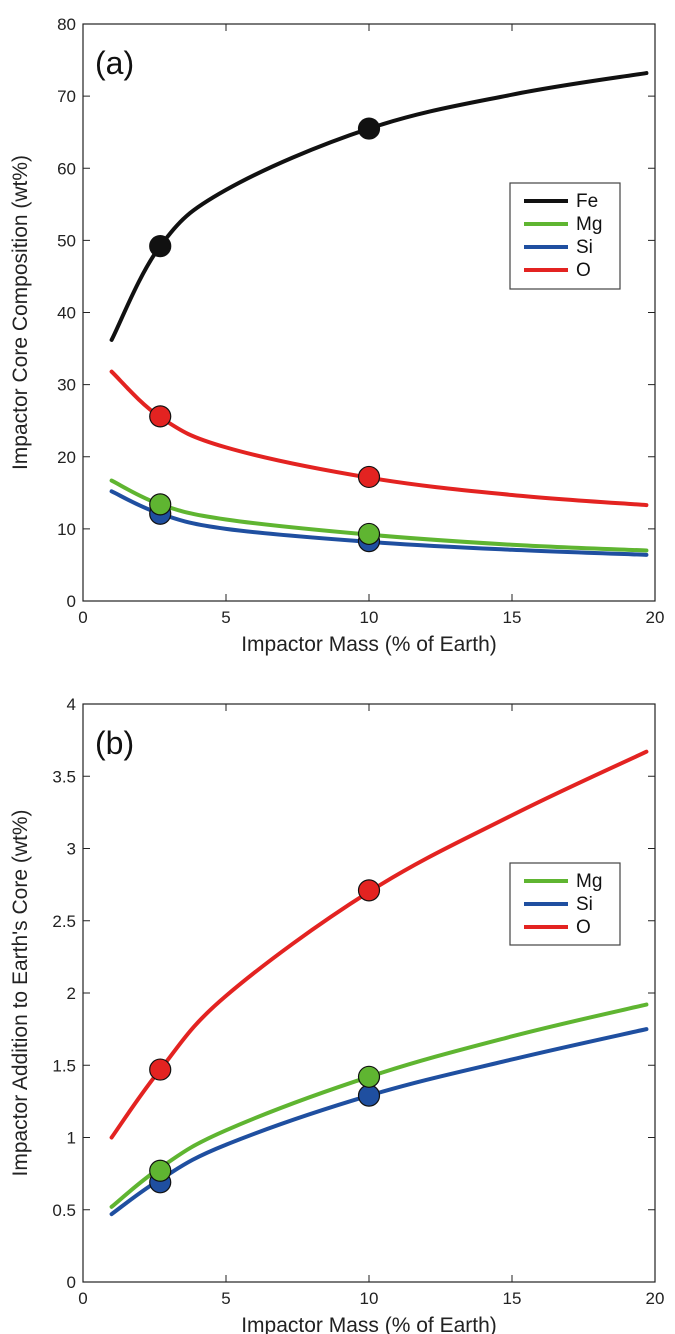 The image size is (675, 1334). Describe the element at coordinates (114, 743) in the screenshot. I see `panel-label: (b)` at that location.